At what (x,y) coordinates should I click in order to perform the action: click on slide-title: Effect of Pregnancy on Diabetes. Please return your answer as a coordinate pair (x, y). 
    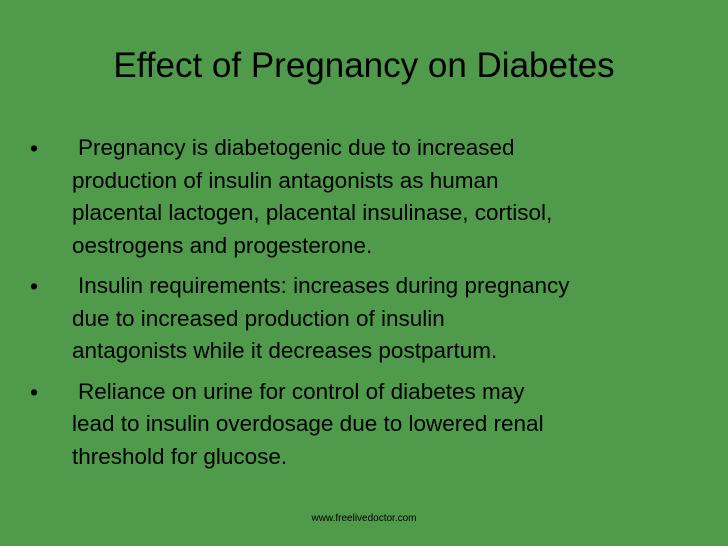
    Looking at the image, I should click on (364, 65).